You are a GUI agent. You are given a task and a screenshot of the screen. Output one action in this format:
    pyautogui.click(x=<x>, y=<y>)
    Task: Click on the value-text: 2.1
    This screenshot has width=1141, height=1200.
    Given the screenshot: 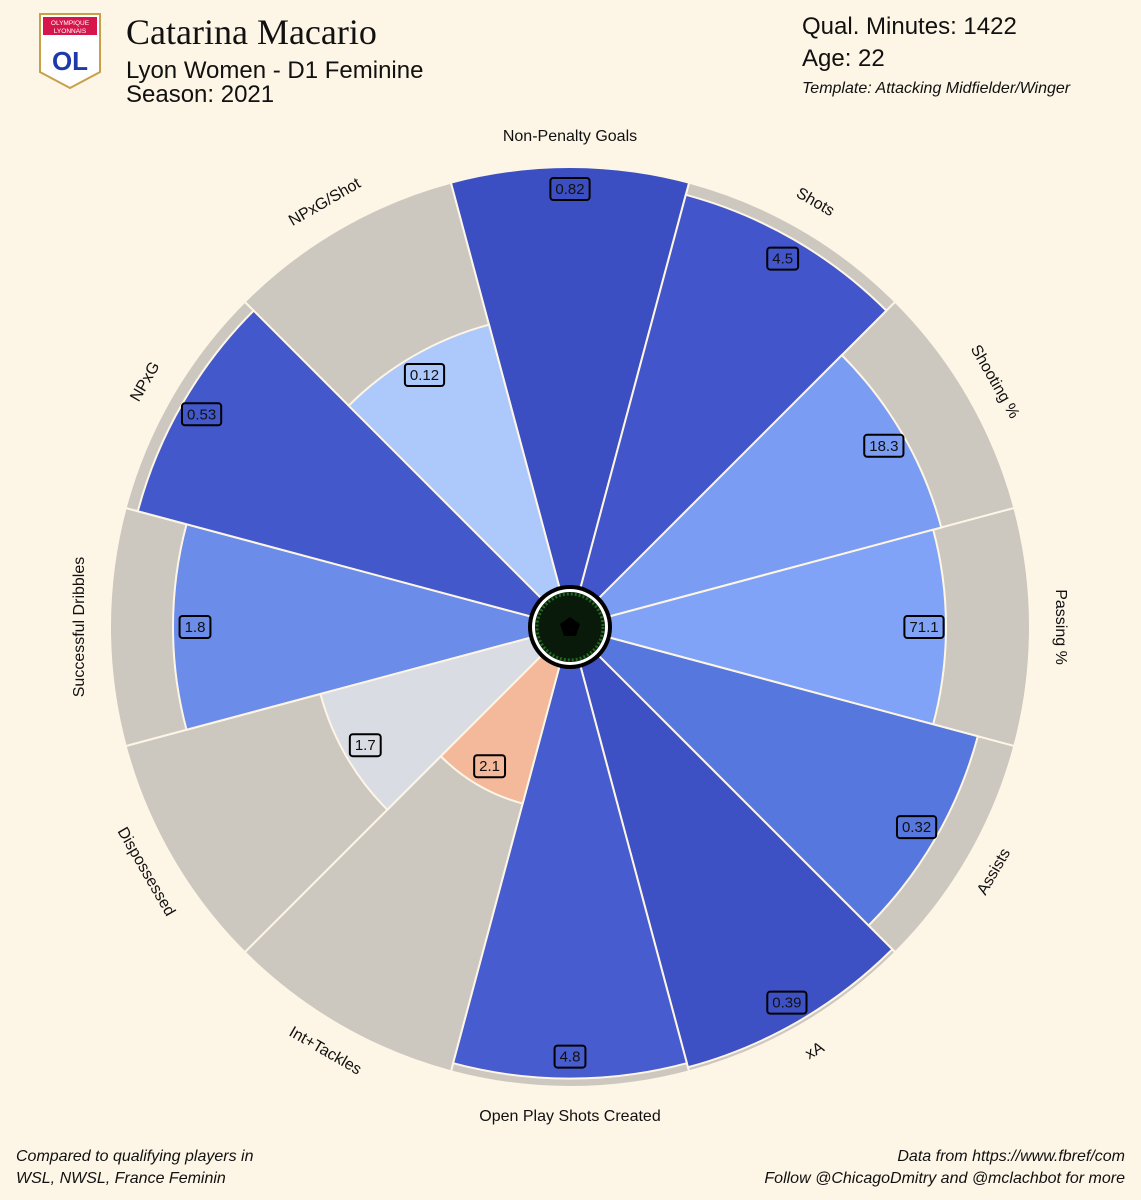 What is the action you would take?
    pyautogui.click(x=489, y=766)
    